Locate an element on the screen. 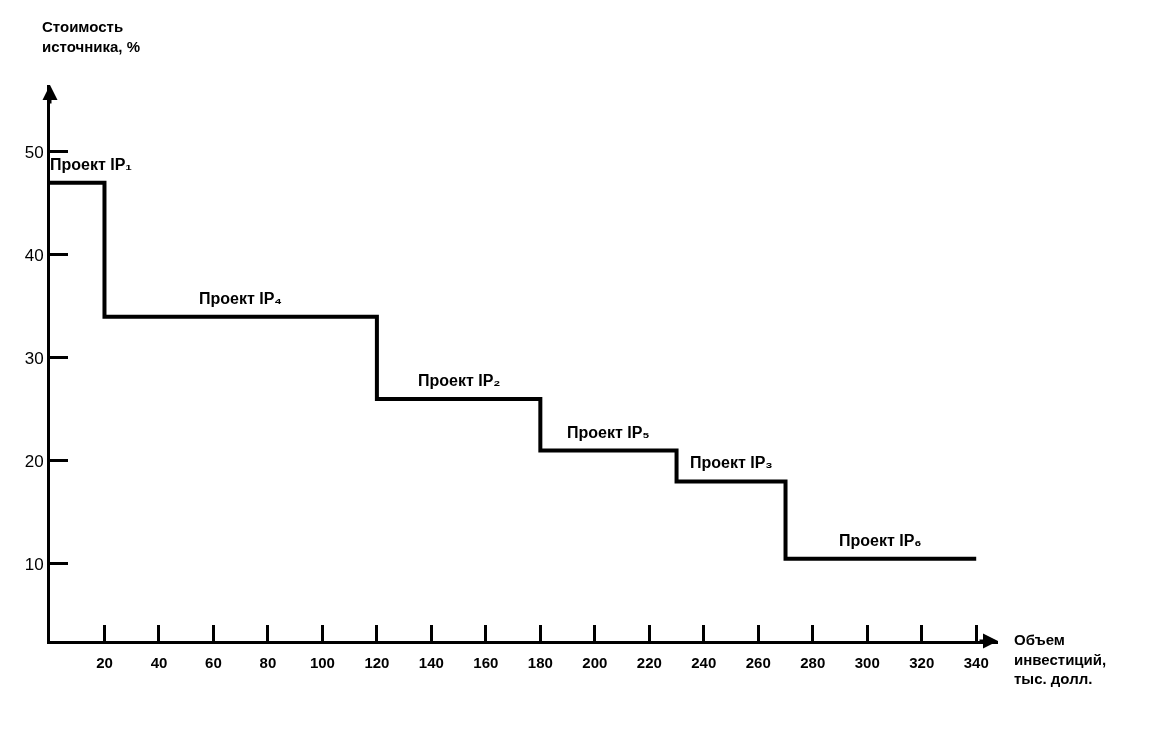 The height and width of the screenshot is (733, 1158). x-axis-title: Объем инвестиций, тыс. долл. is located at coordinates (1060, 659).